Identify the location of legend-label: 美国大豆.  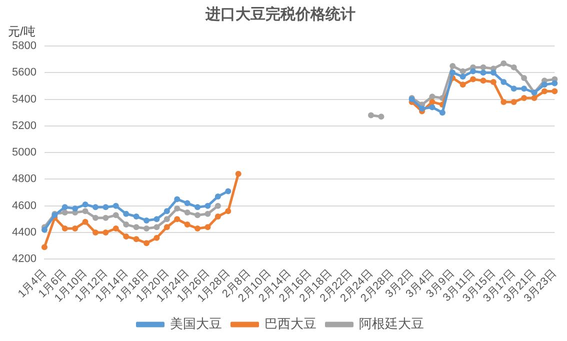
(196, 324).